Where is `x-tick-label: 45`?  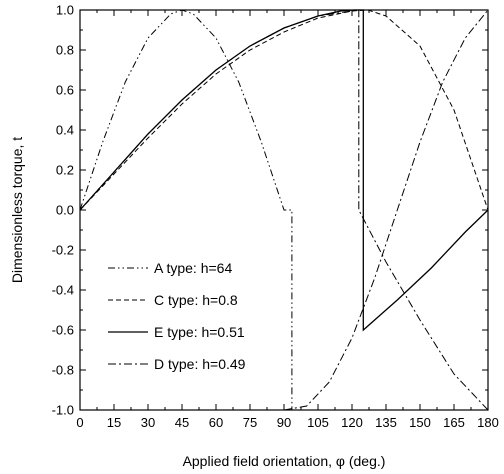
x-tick-label: 45 is located at coordinates (182, 422).